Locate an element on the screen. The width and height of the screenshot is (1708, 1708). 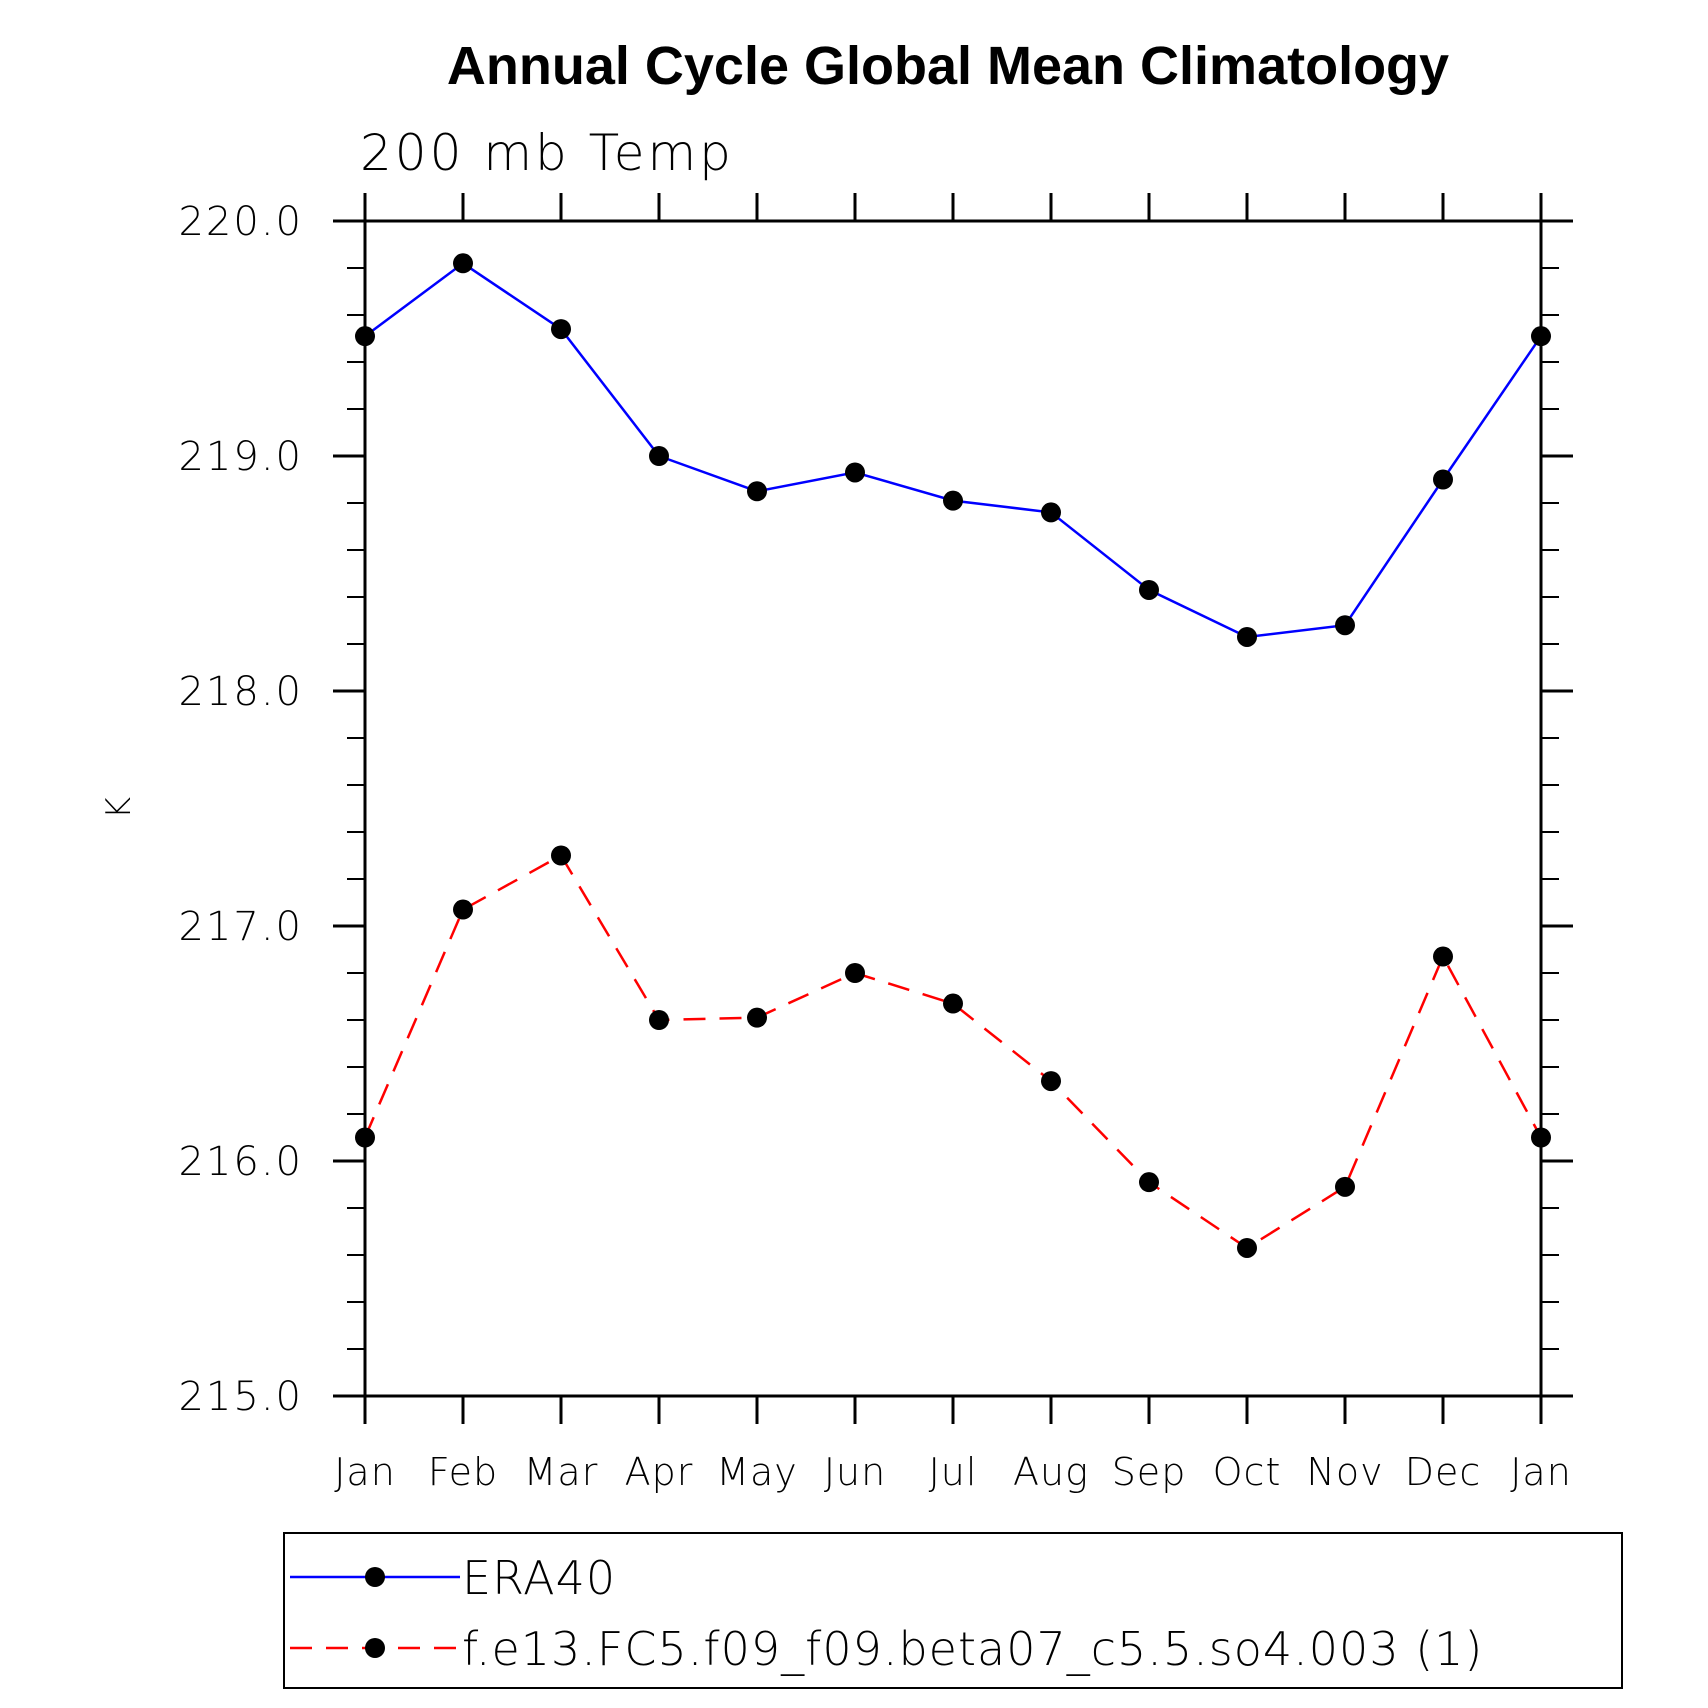
y-tick-label: 219.0 is located at coordinates (240, 457).